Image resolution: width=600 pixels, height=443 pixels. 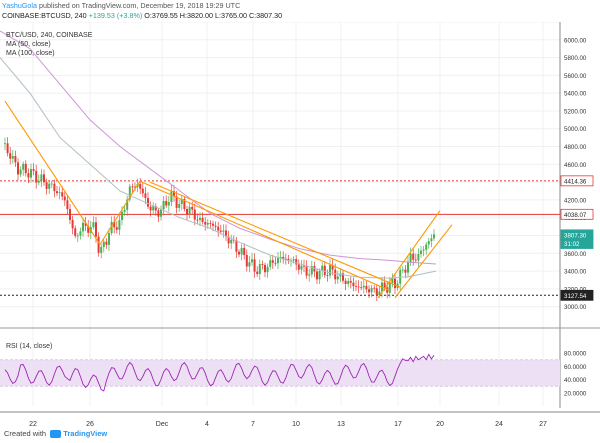 I want to click on price-axis-label: 31:02, so click(x=577, y=243).